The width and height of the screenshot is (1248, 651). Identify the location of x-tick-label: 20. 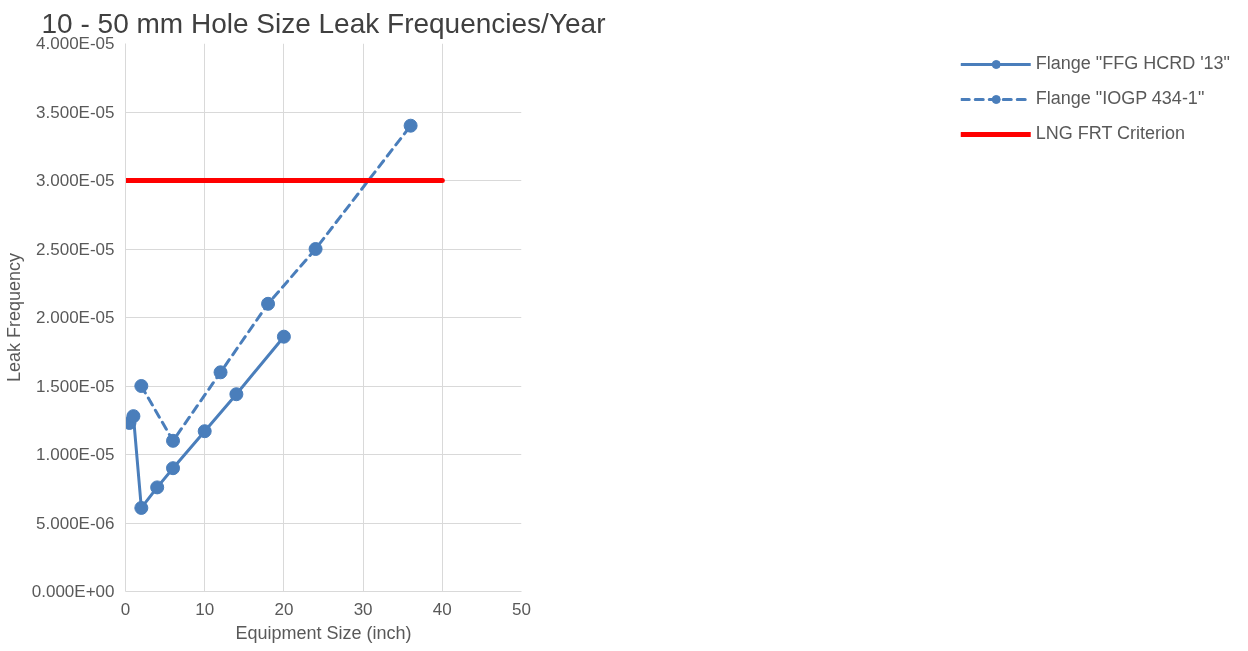
(284, 609).